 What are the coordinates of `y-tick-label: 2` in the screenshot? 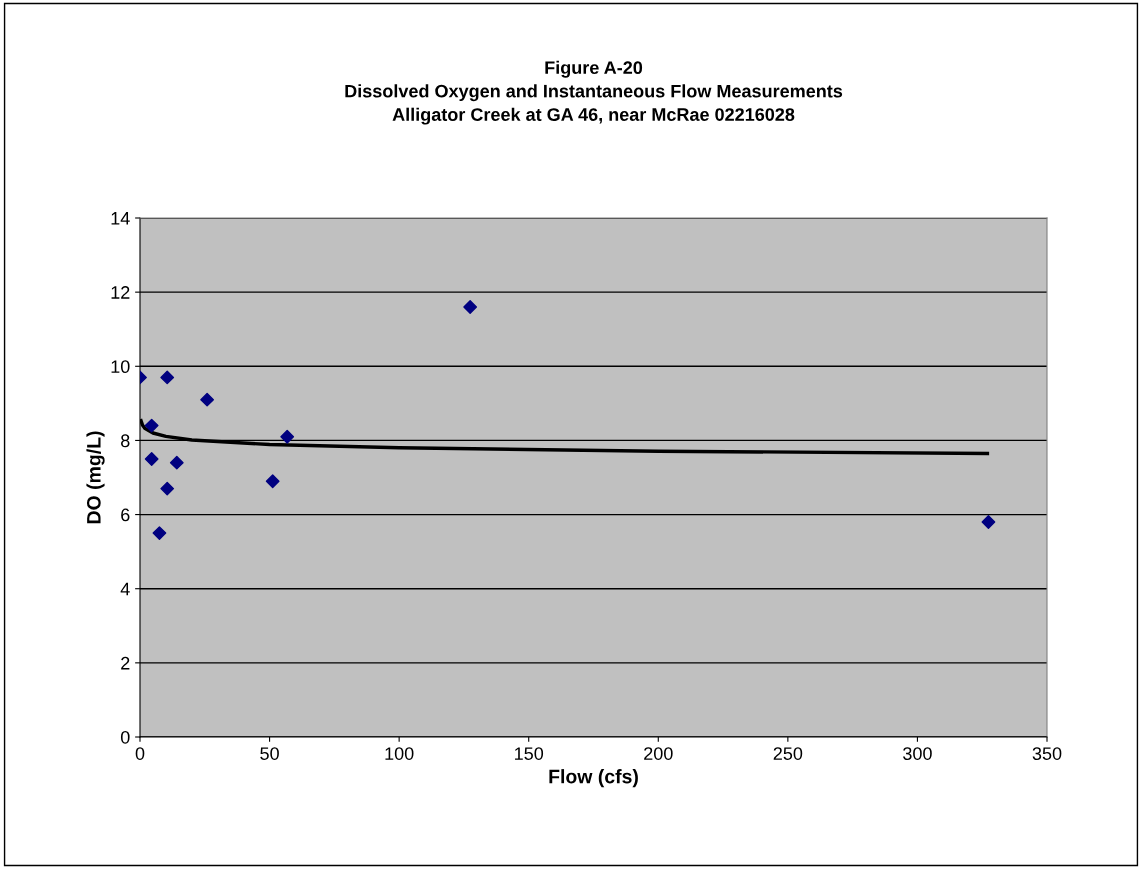 It's located at (125, 663).